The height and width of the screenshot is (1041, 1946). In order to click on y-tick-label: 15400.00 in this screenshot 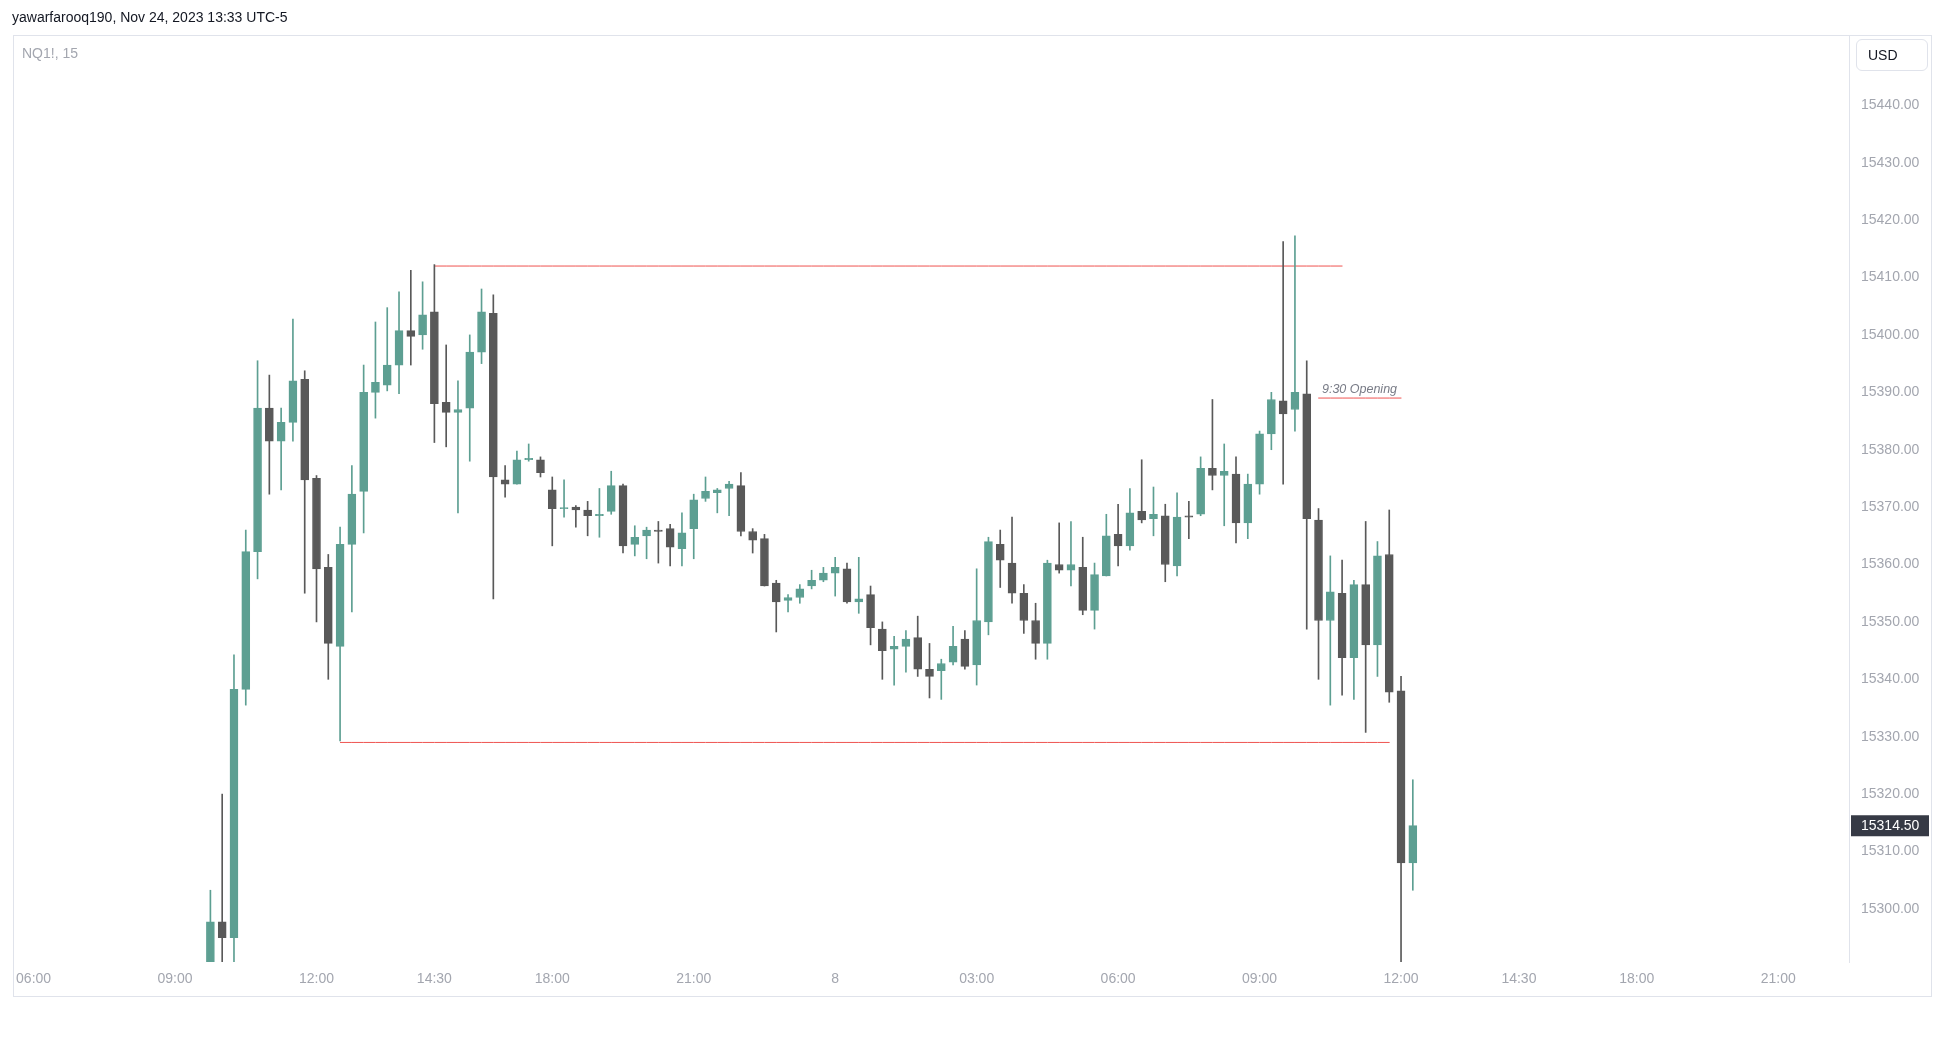, I will do `click(1890, 333)`.